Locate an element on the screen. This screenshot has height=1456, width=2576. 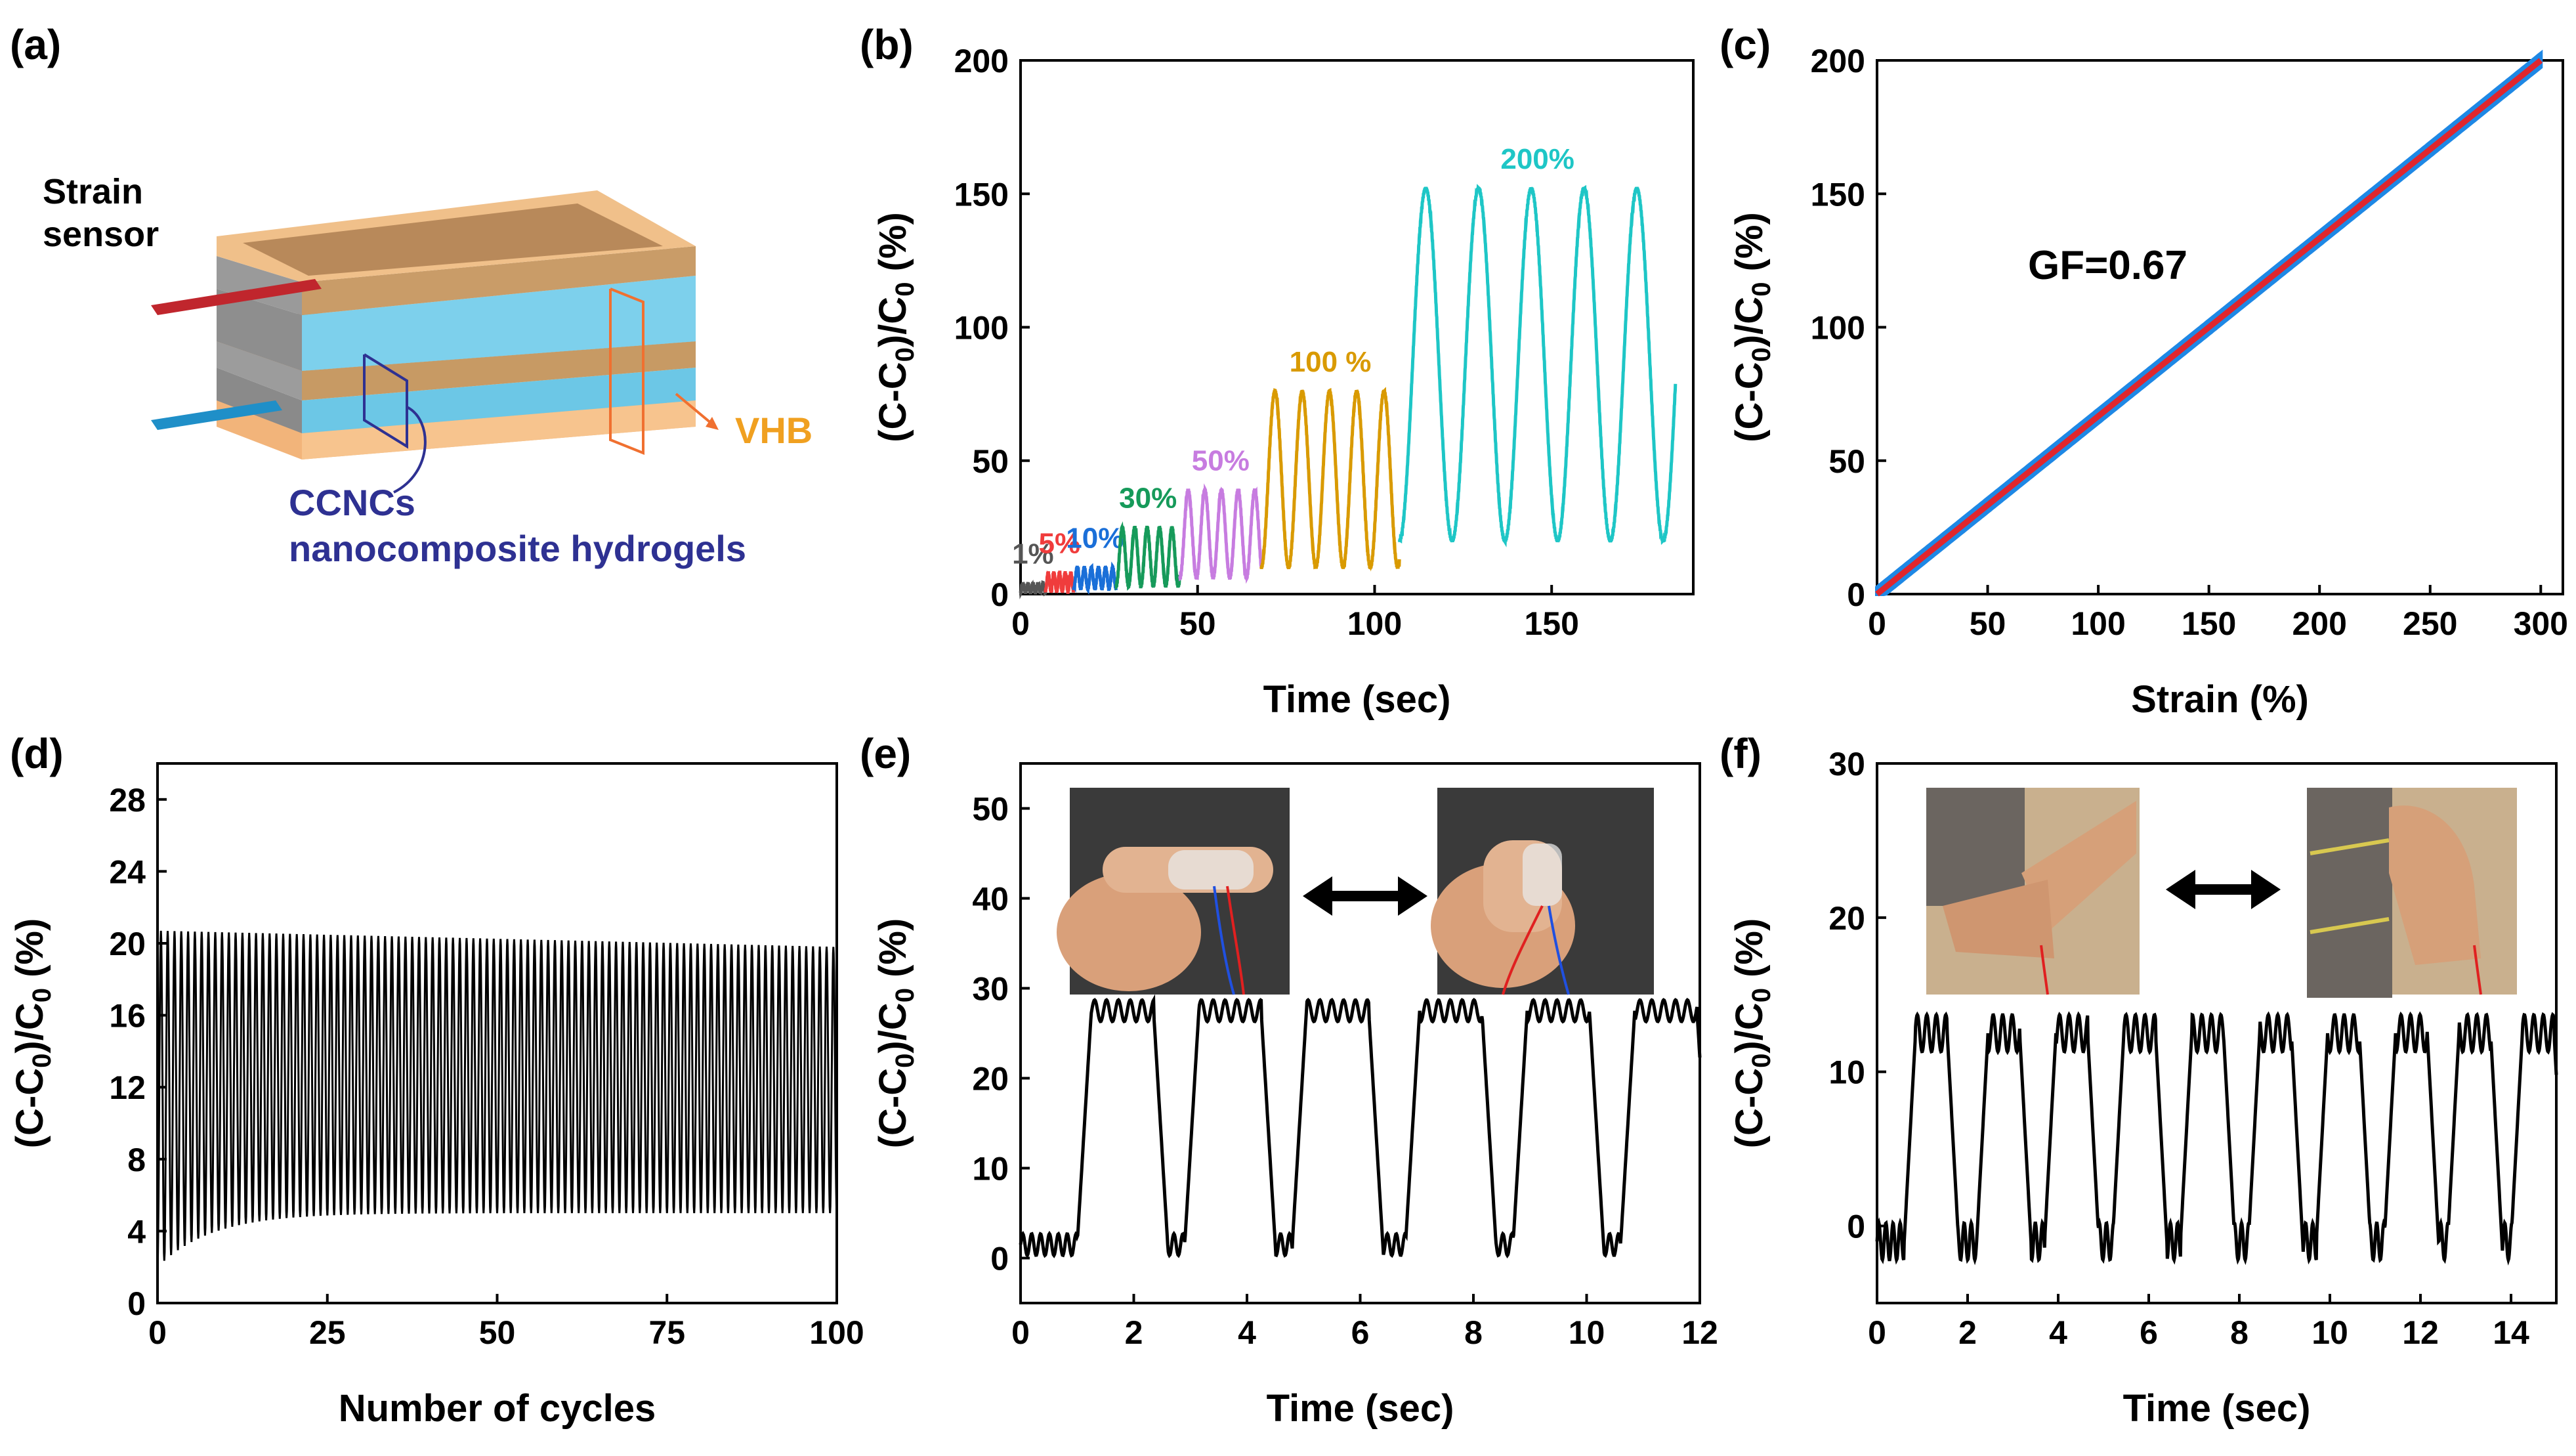
elbow-photo-bent is located at coordinates (2412, 893).